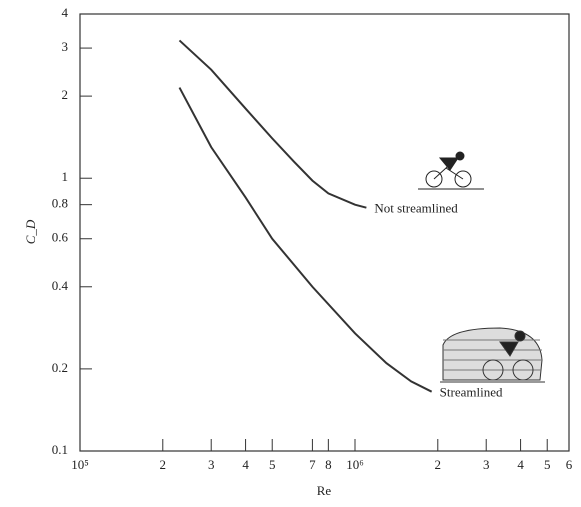 Image resolution: width=581 pixels, height=507 pixels. I want to click on y-tick-label: 0.8, so click(60, 203).